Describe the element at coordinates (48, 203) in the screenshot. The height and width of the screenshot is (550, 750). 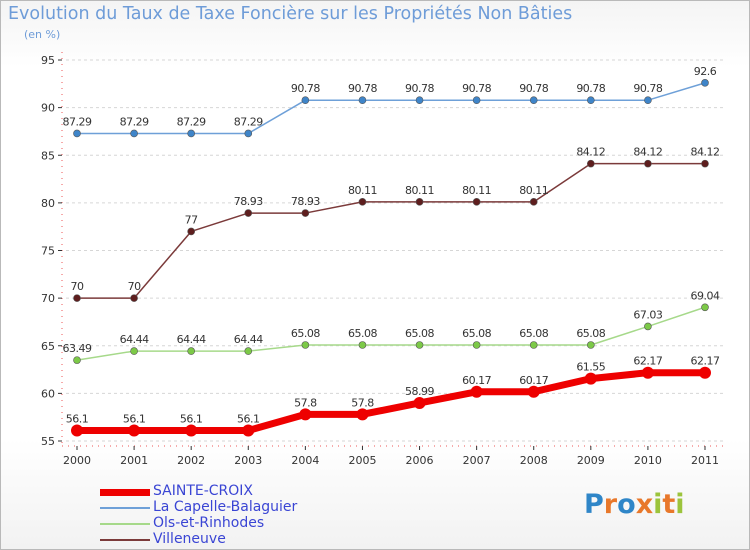
I see `y-tick-label: 80` at that location.